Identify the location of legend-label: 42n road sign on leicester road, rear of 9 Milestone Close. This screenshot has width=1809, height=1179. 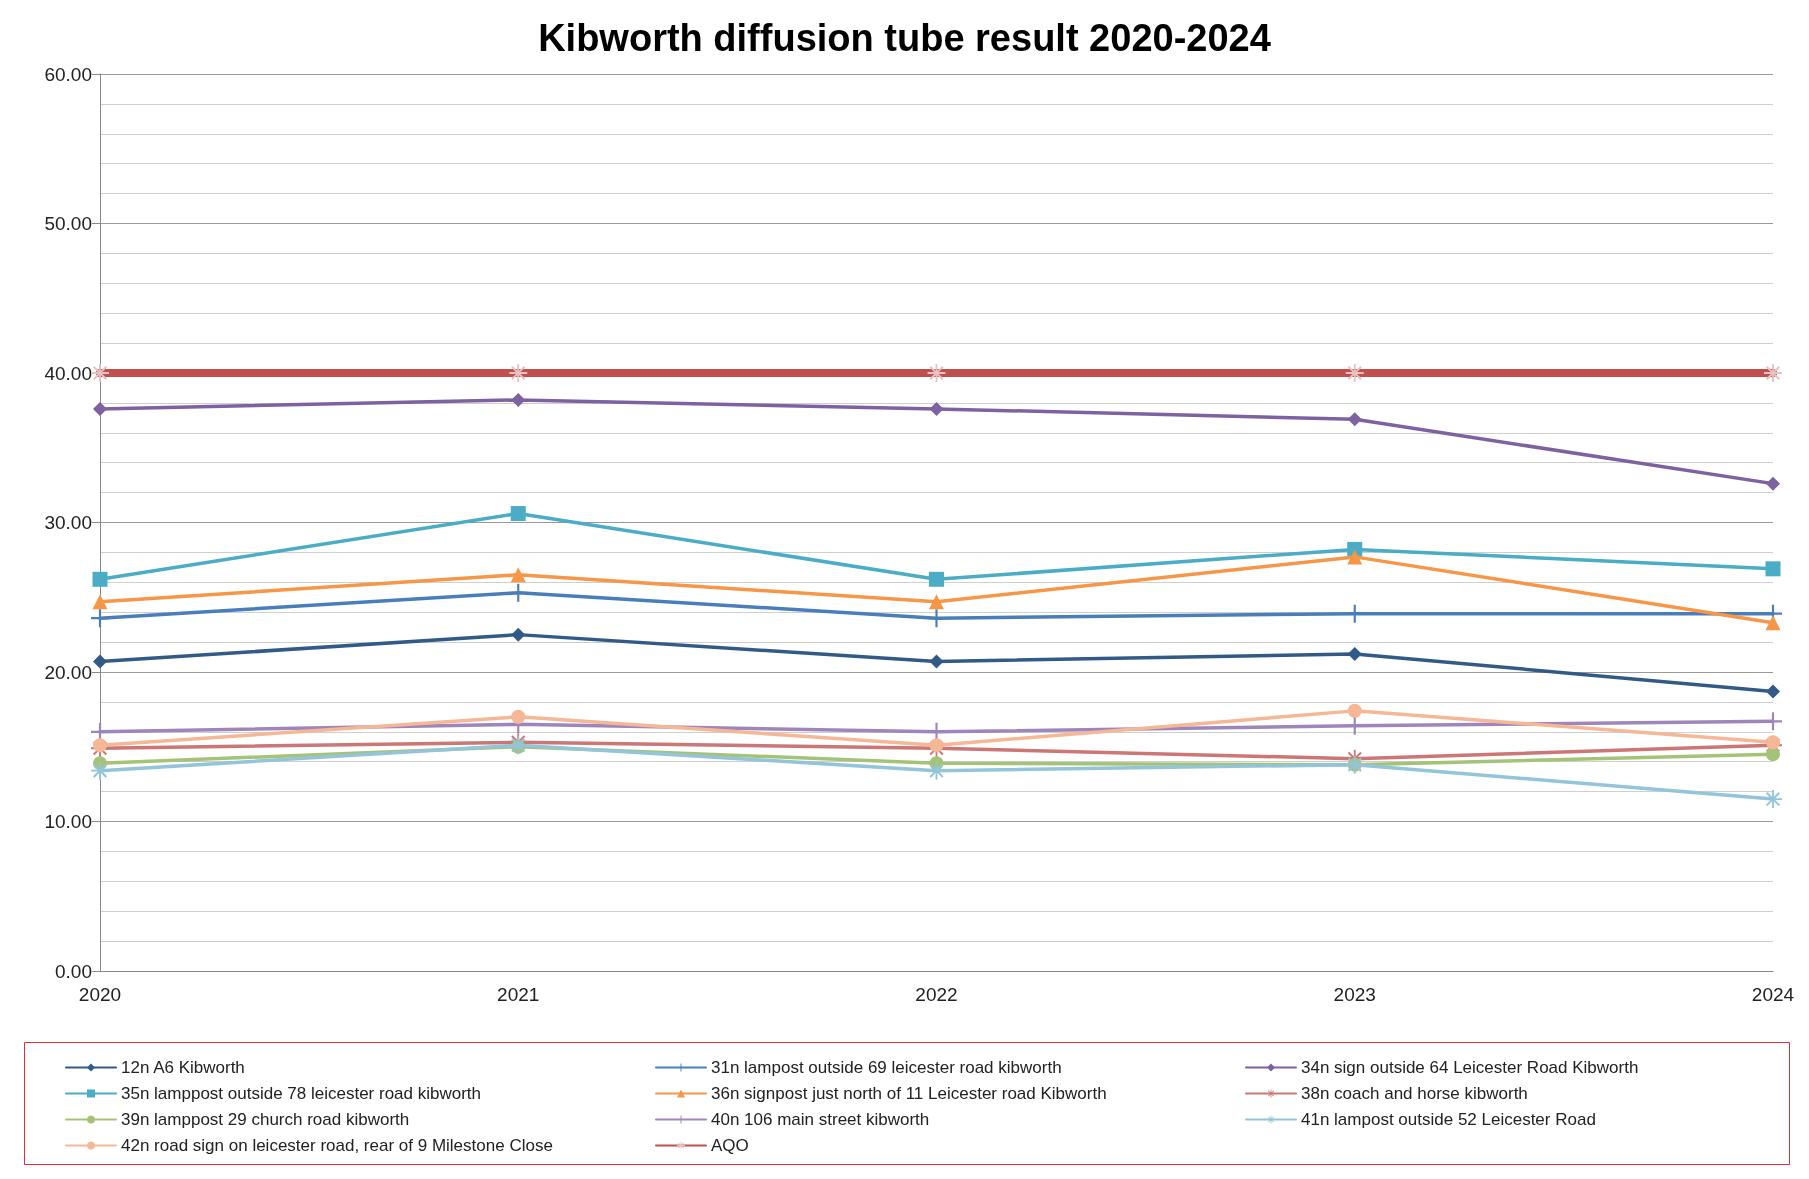
(337, 1145).